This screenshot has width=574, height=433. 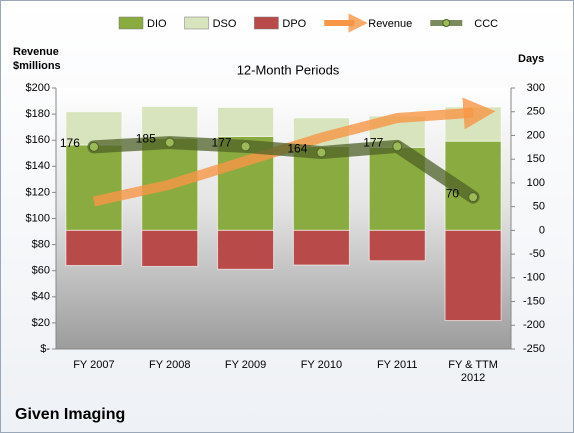 What do you see at coordinates (536, 88) in the screenshot?
I see `y2-tick-label: 300` at bounding box center [536, 88].